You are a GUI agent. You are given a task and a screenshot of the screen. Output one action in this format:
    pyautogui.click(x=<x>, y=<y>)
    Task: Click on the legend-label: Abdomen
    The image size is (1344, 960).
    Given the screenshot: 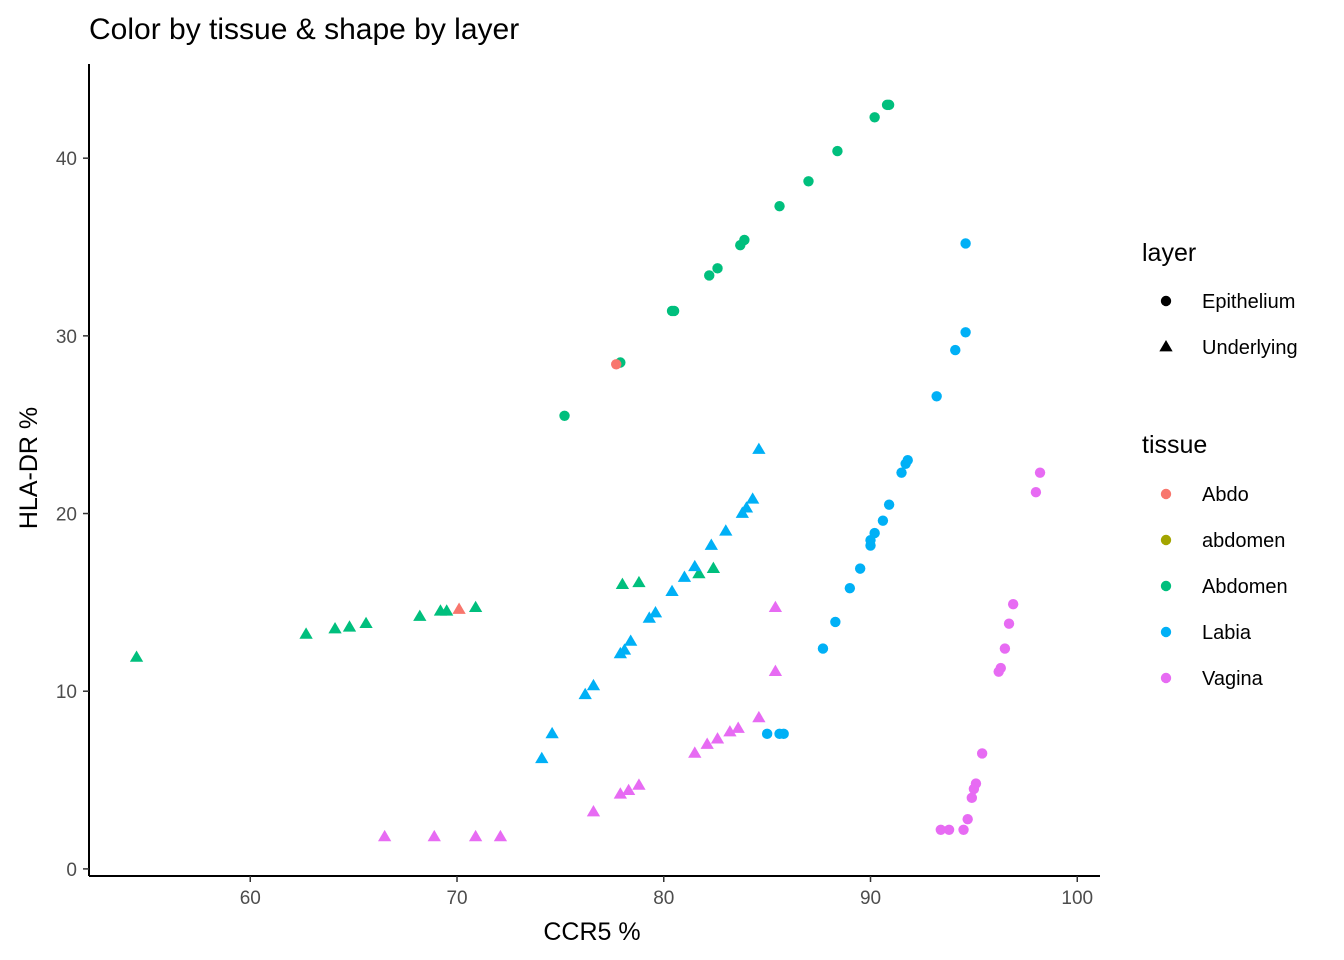 What is the action you would take?
    pyautogui.click(x=1245, y=587)
    